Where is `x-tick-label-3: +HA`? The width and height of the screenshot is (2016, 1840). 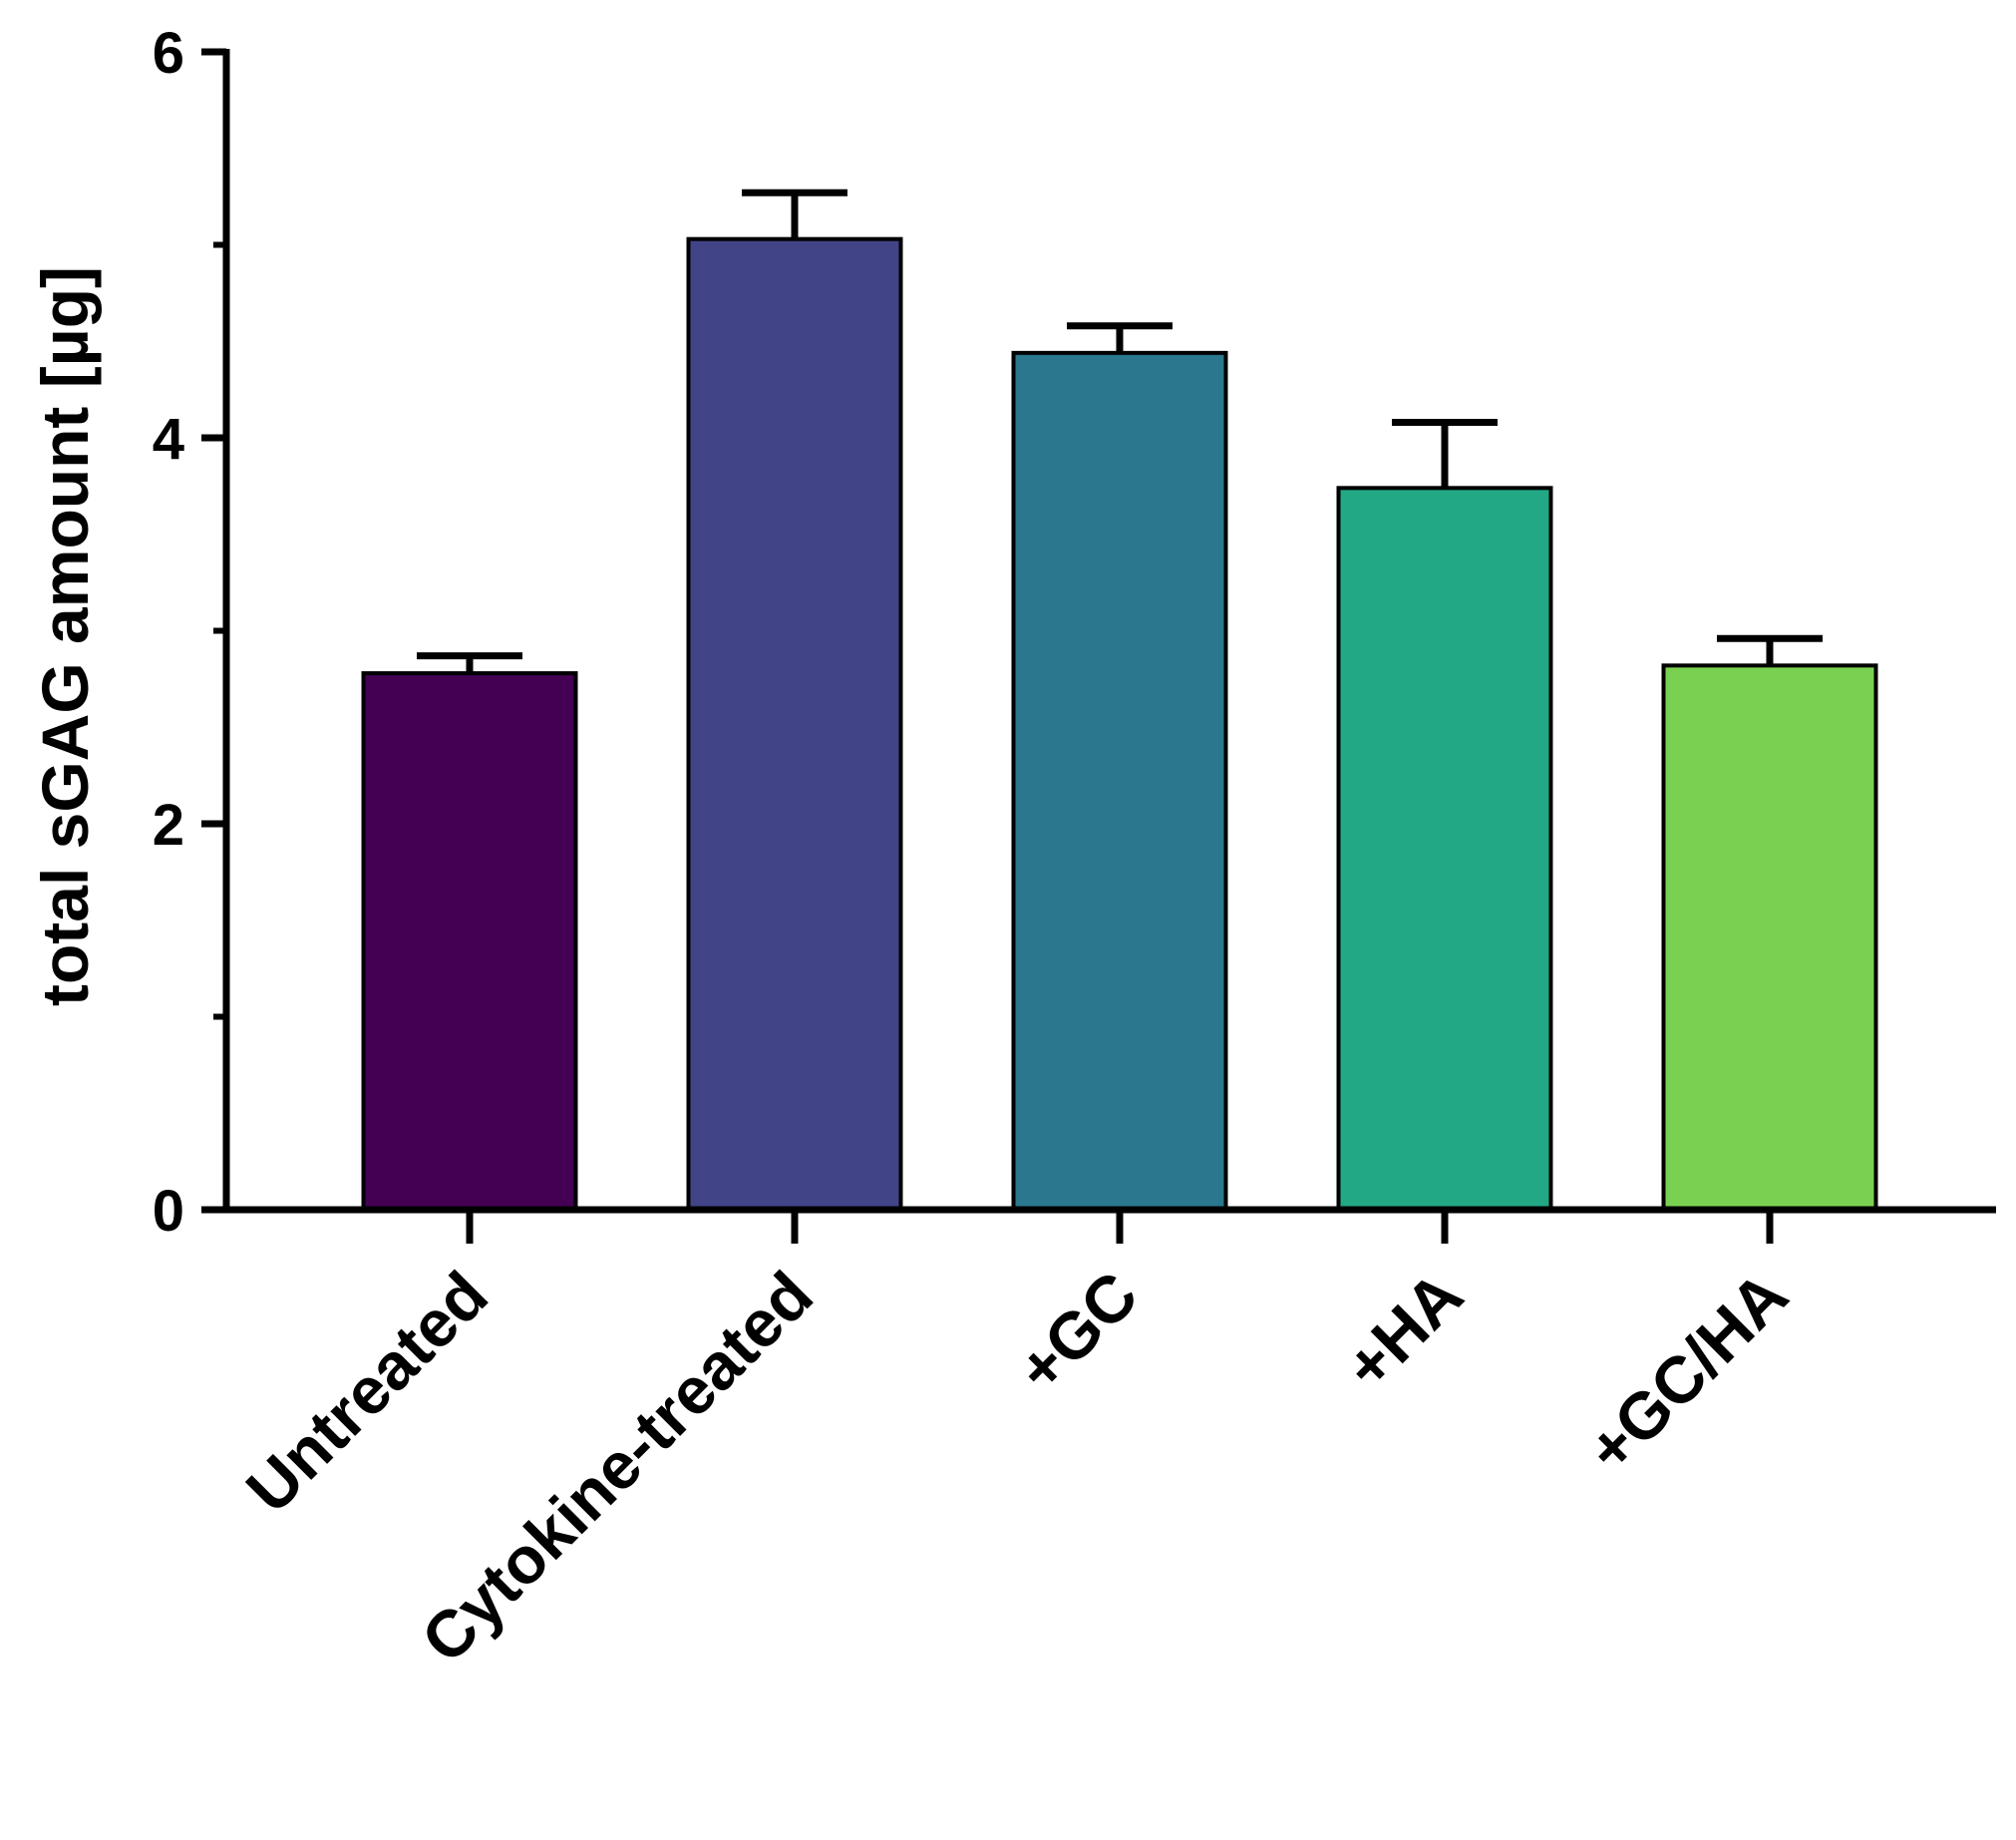
x-tick-label-3: +HA is located at coordinates (1403, 1331).